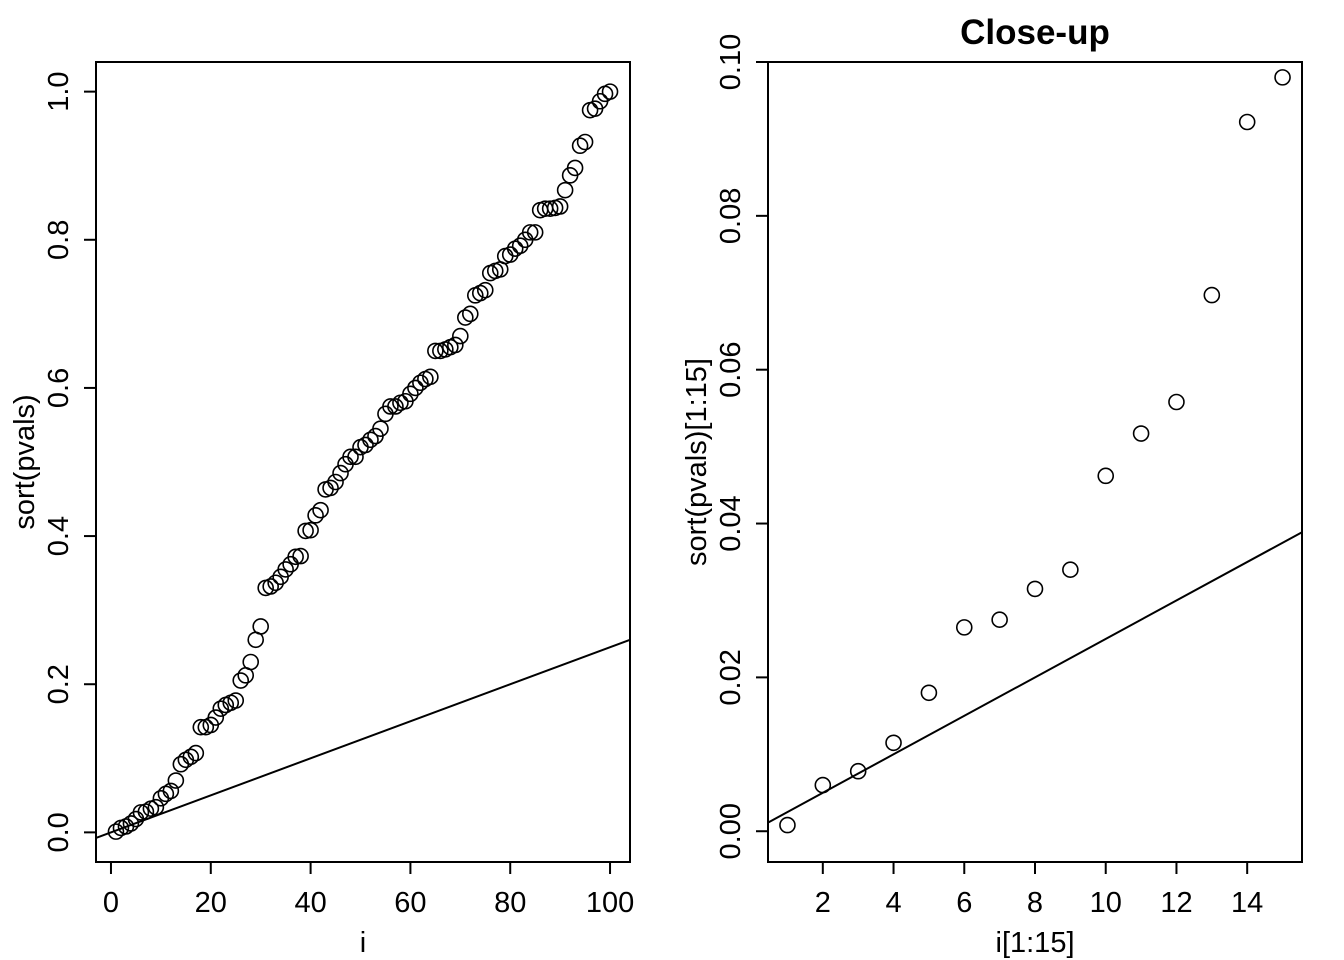  I want to click on y-tick-label: 0.4, so click(59, 536).